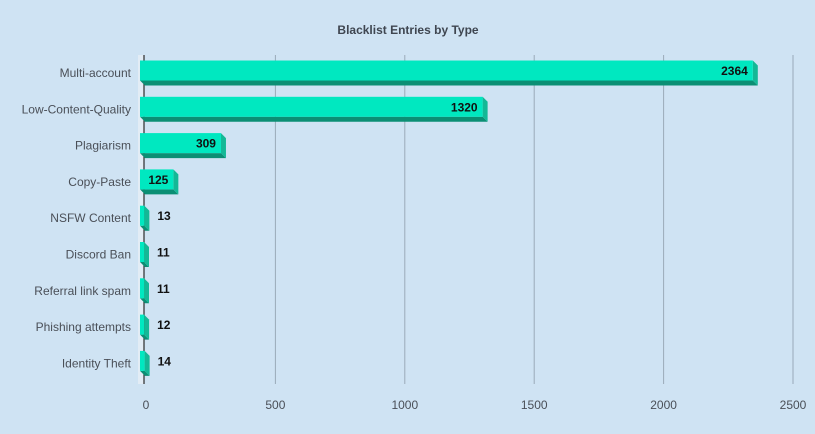 This screenshot has height=434, width=815. What do you see at coordinates (164, 216) in the screenshot?
I see `data-label: 13` at bounding box center [164, 216].